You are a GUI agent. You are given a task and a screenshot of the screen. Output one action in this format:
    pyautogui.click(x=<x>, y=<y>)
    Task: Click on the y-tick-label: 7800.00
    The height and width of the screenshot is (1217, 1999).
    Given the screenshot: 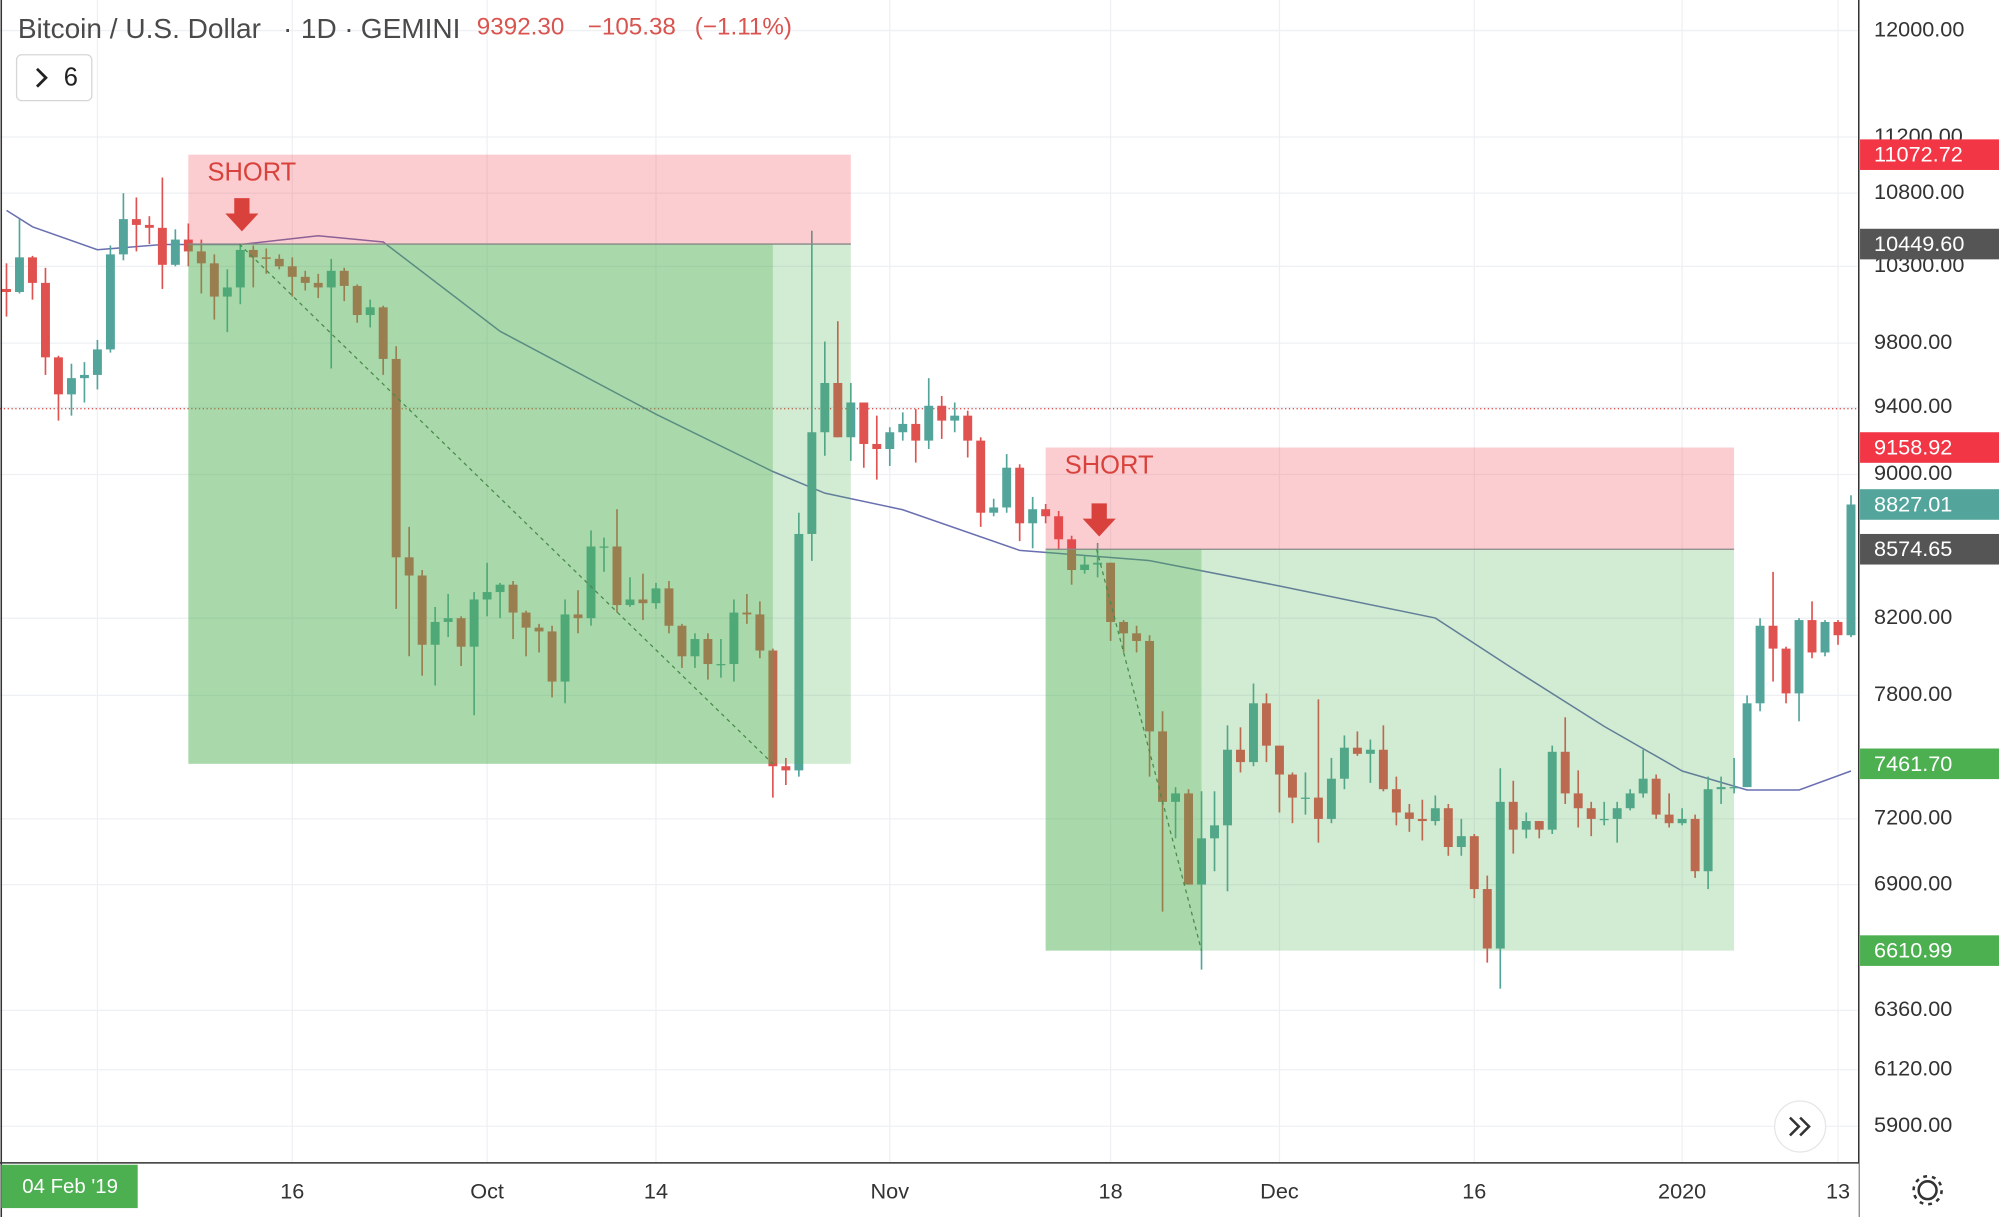 What is the action you would take?
    pyautogui.click(x=1913, y=693)
    